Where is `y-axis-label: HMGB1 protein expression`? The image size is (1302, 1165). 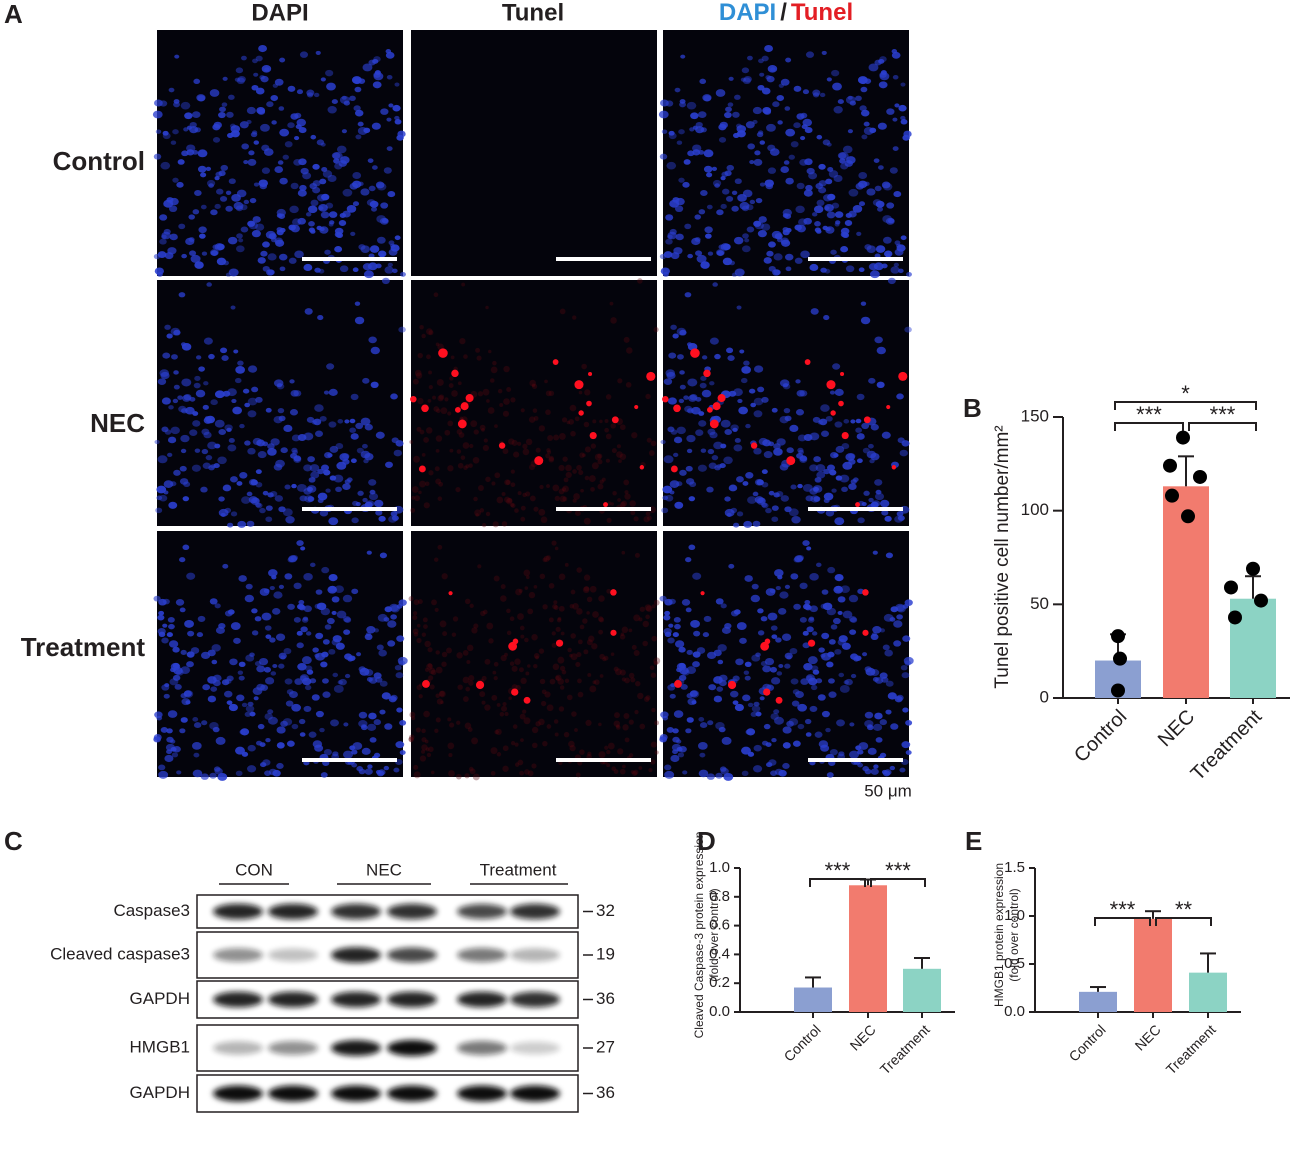 y-axis-label: HMGB1 protein expression is located at coordinates (999, 935).